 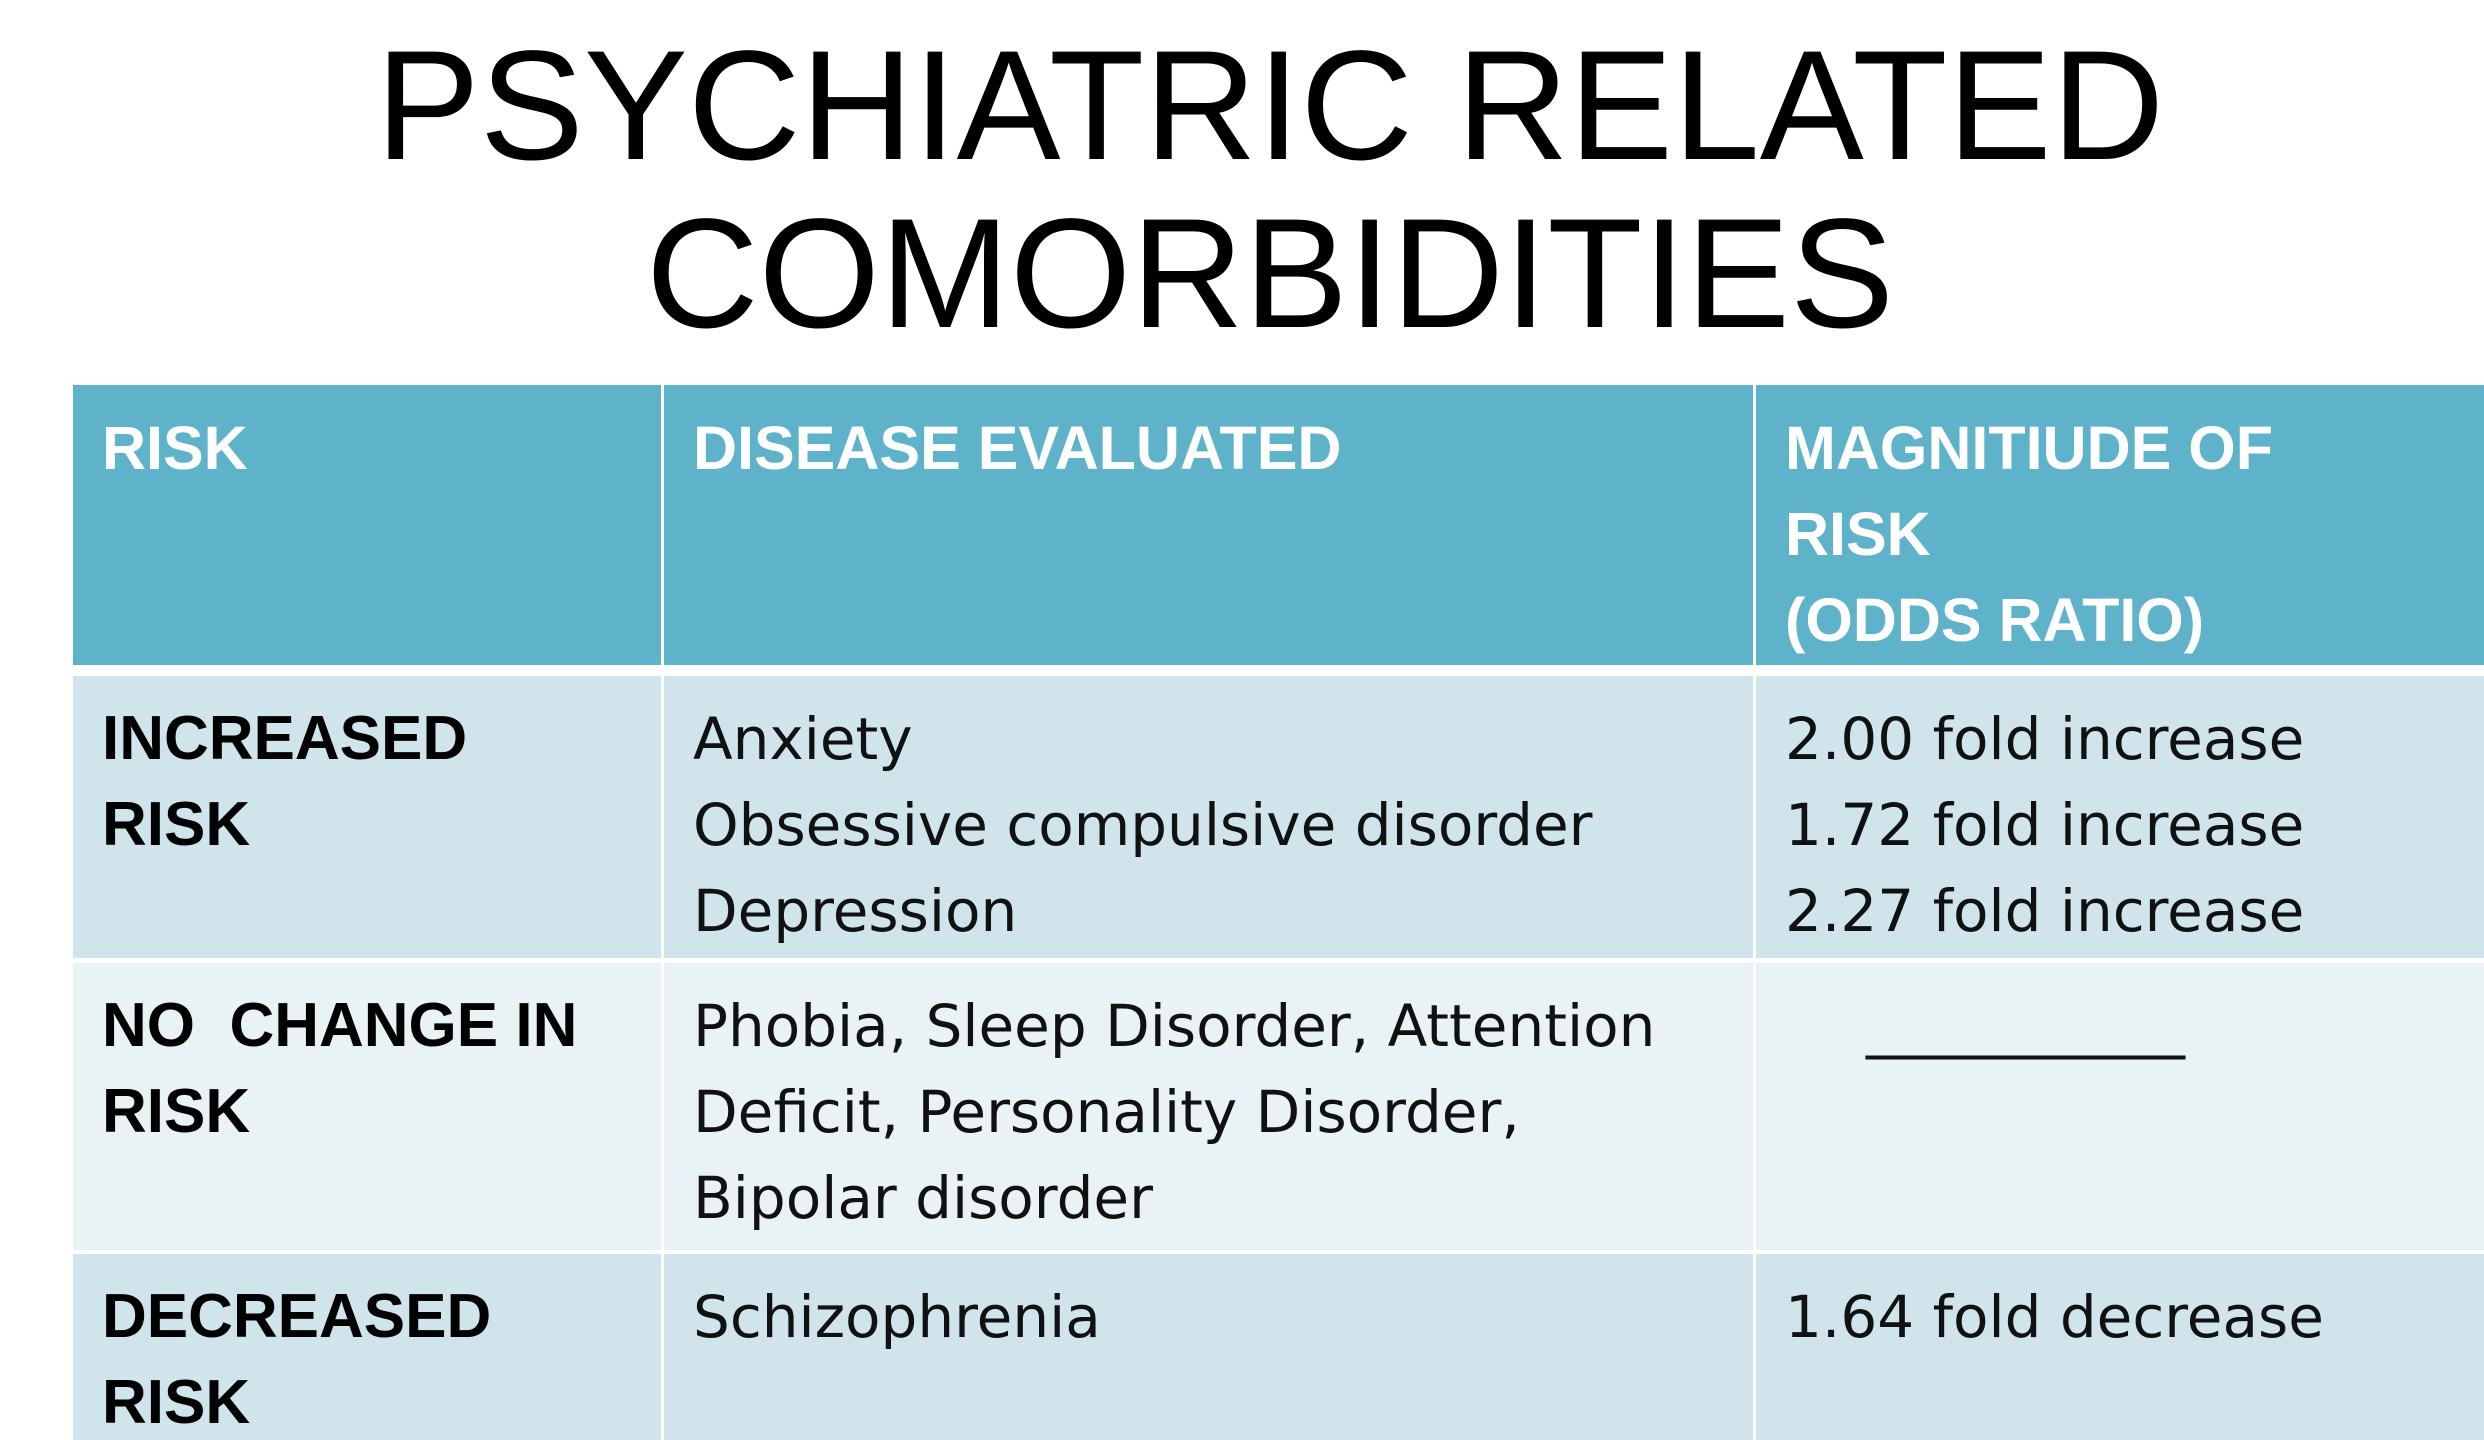 What do you see at coordinates (2120, 1106) in the screenshot?
I see `magnitude-cell: ___________` at bounding box center [2120, 1106].